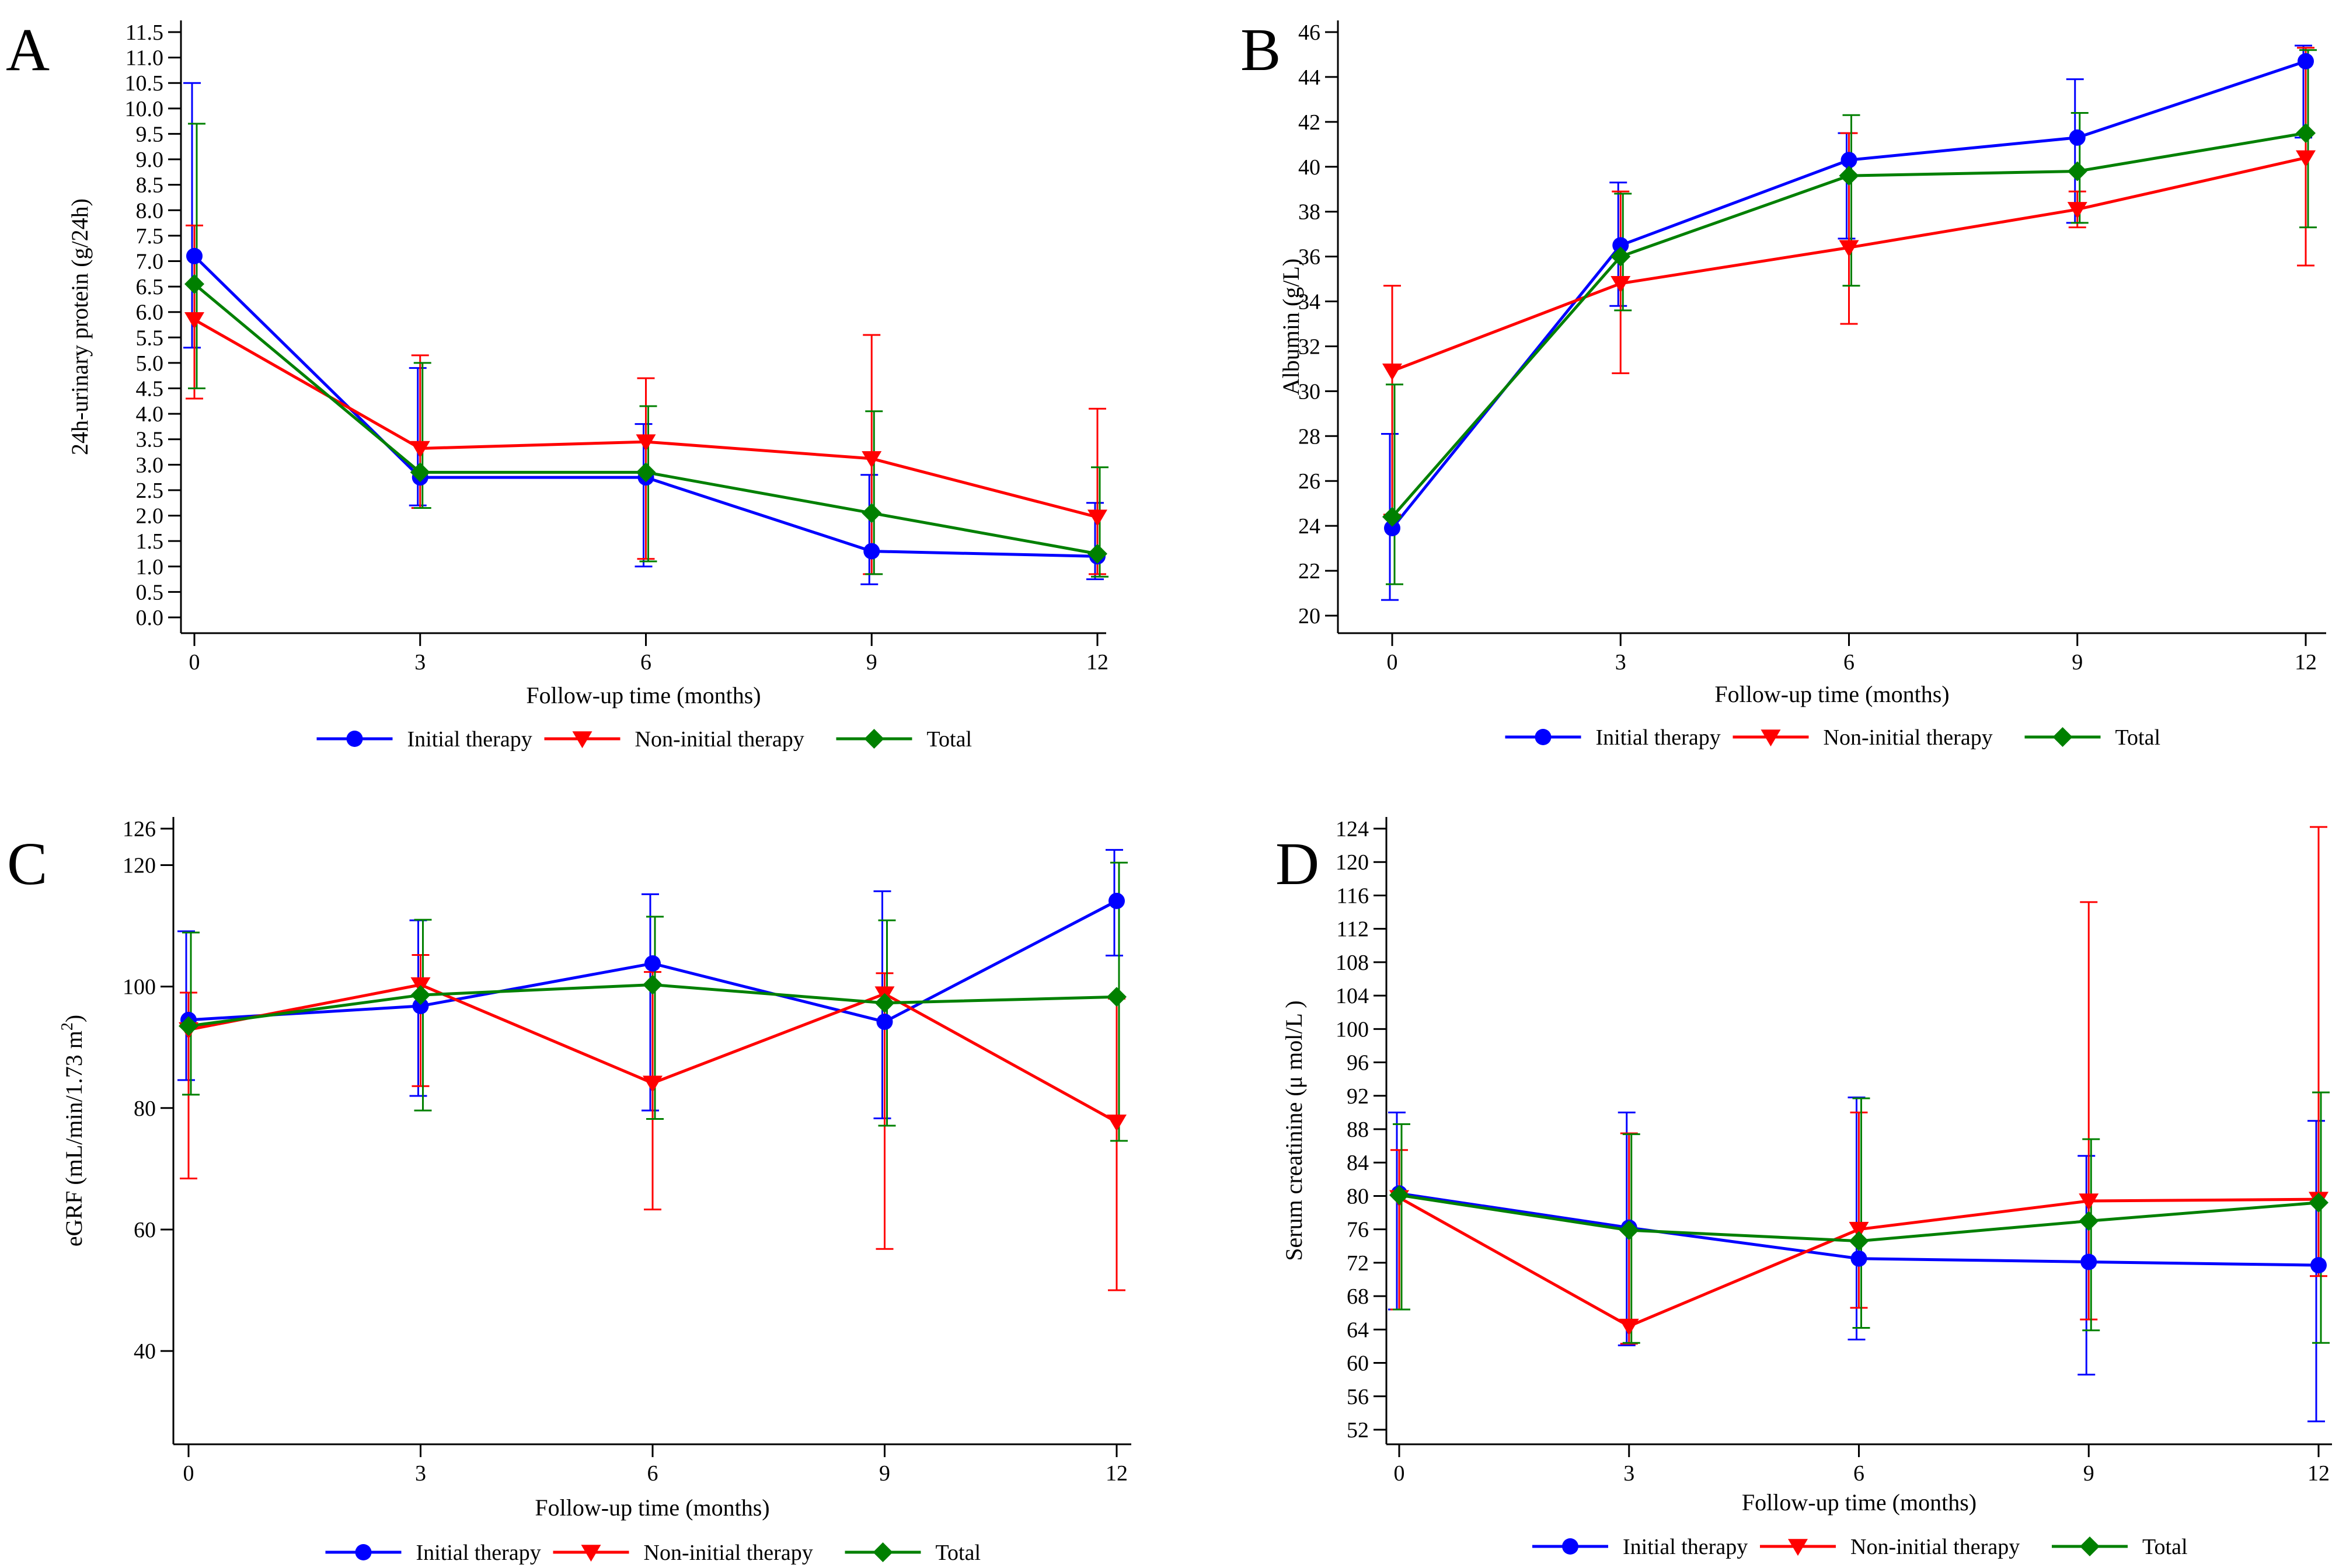  I want to click on y-tick-label: 44, so click(1309, 77).